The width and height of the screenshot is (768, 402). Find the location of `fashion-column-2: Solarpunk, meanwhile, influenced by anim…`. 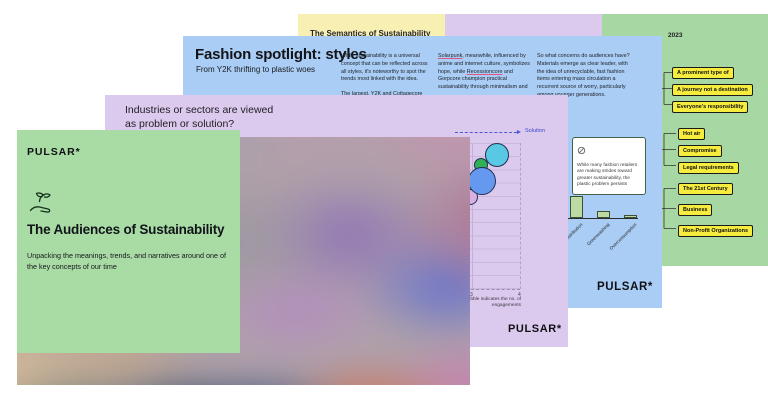

fashion-column-2: Solarpunk, meanwhile, influenced by anim… is located at coordinates (485, 72).